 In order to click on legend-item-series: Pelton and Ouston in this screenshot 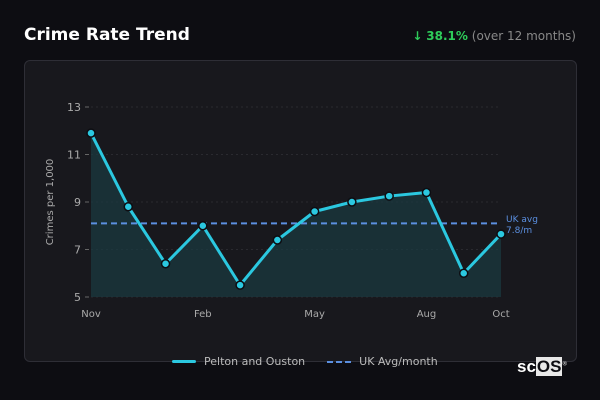, I will do `click(238, 361)`.